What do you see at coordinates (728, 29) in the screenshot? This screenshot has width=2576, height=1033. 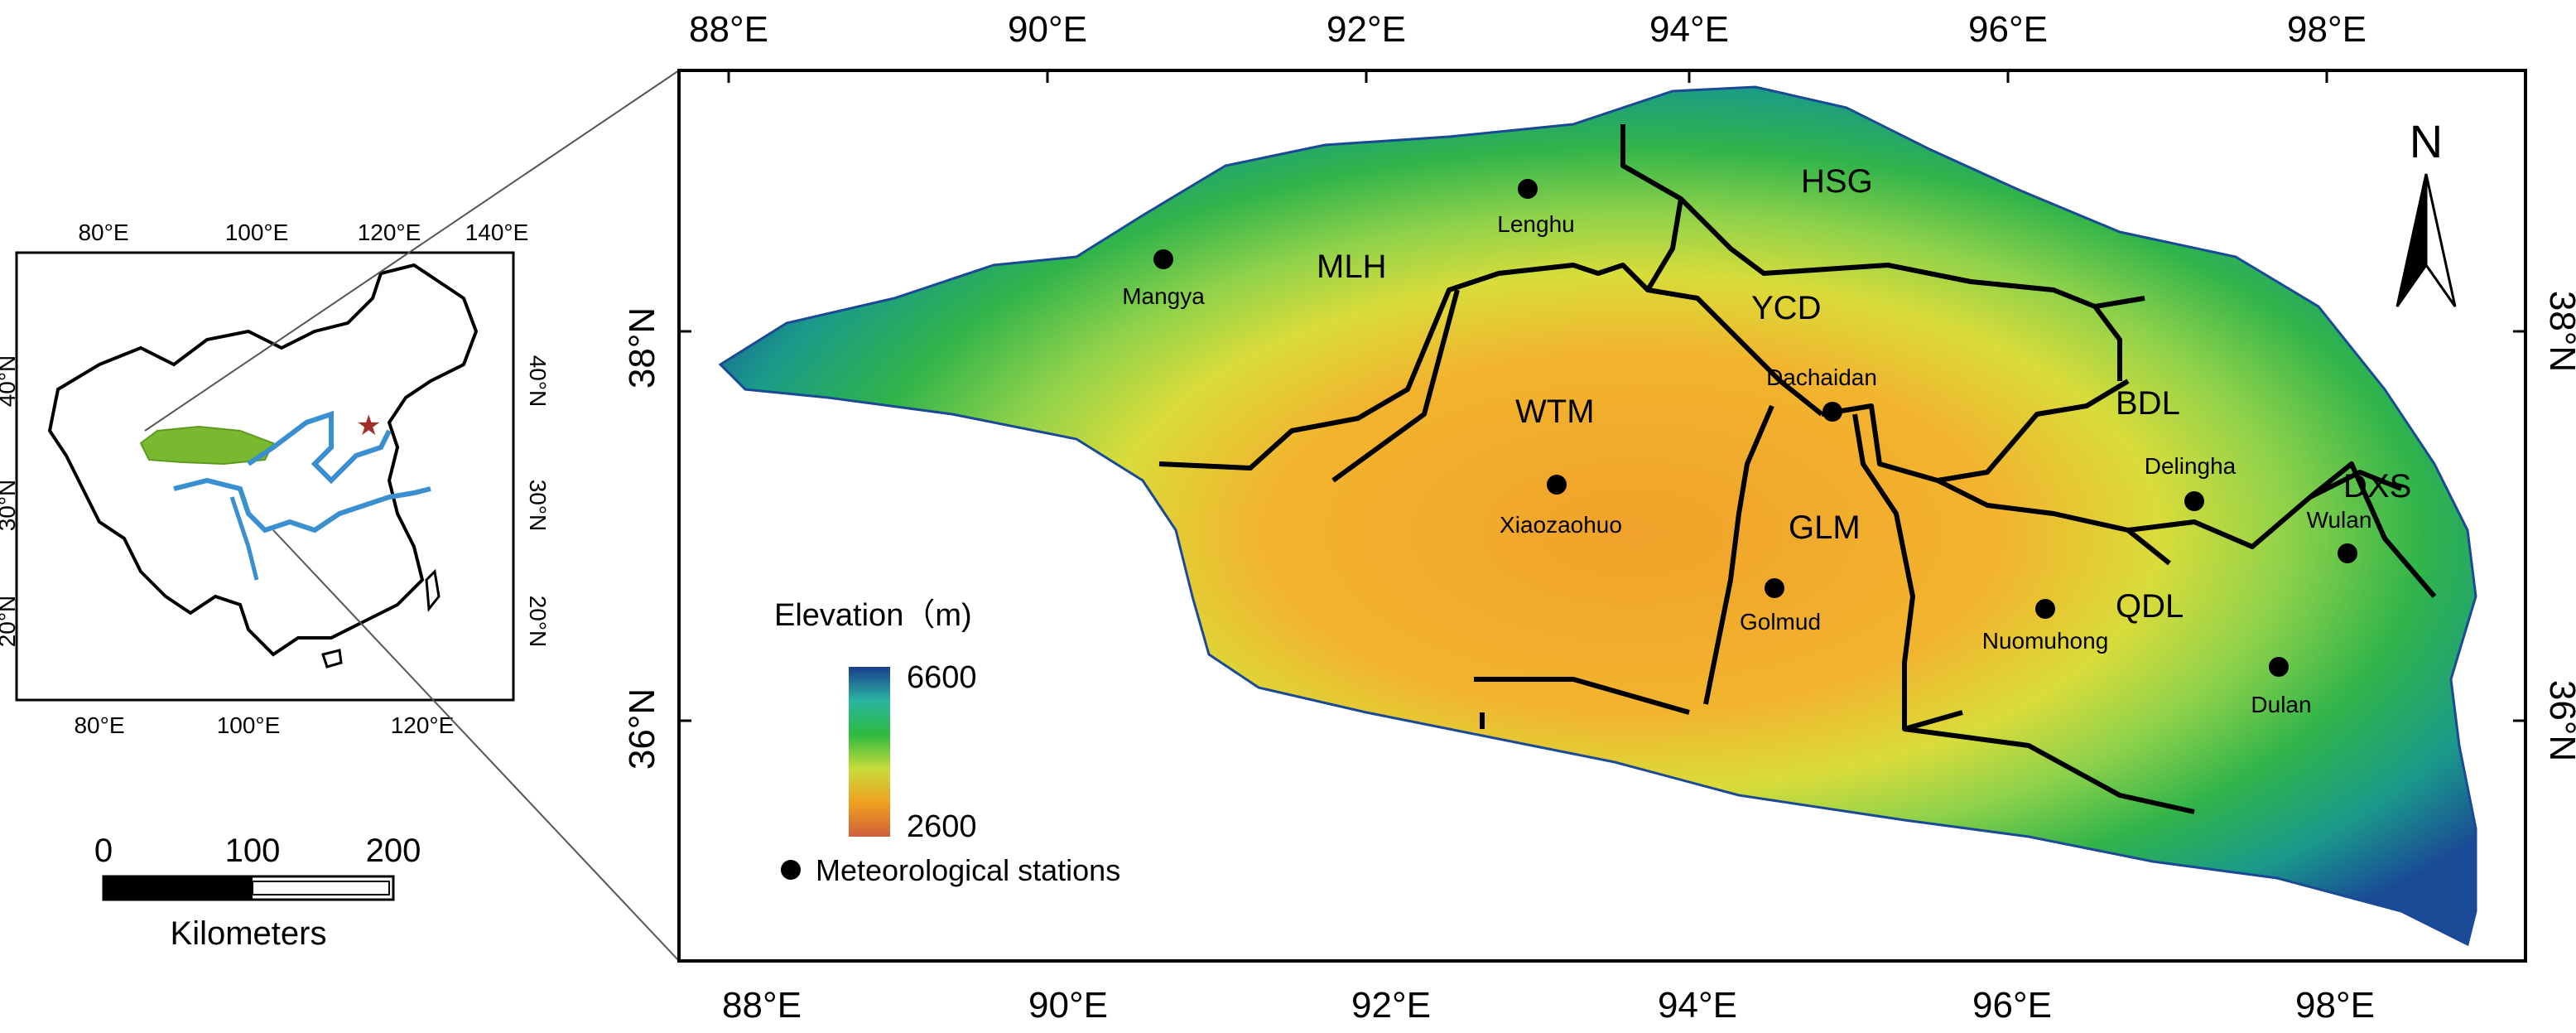 I see `lon-top-88: 88°E` at bounding box center [728, 29].